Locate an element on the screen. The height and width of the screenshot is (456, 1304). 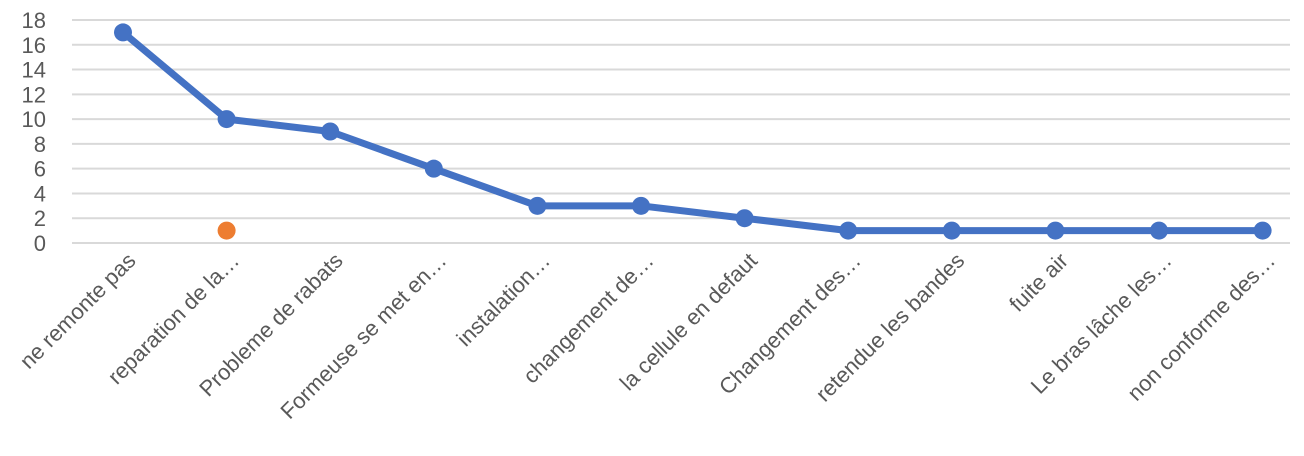
y-tick-label: 10 is located at coordinates (34, 119).